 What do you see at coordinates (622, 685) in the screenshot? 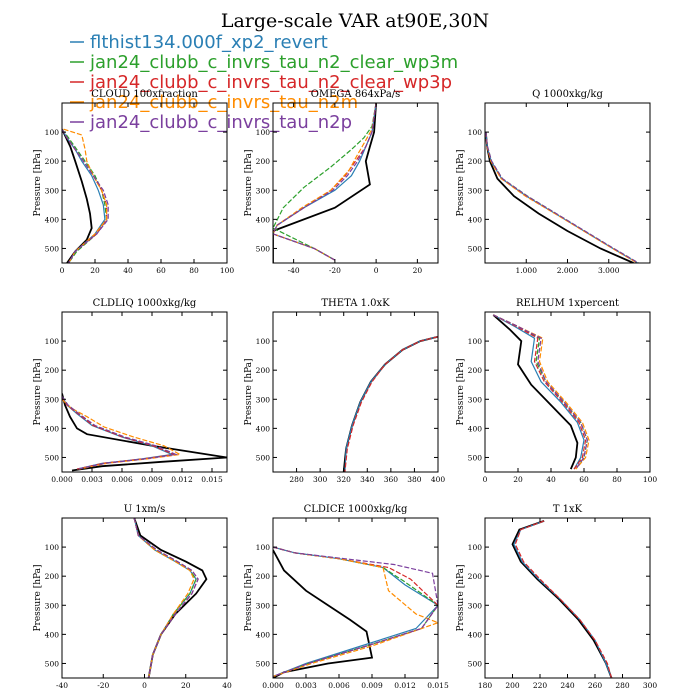
I see `x-tick-label: 280` at bounding box center [622, 685].